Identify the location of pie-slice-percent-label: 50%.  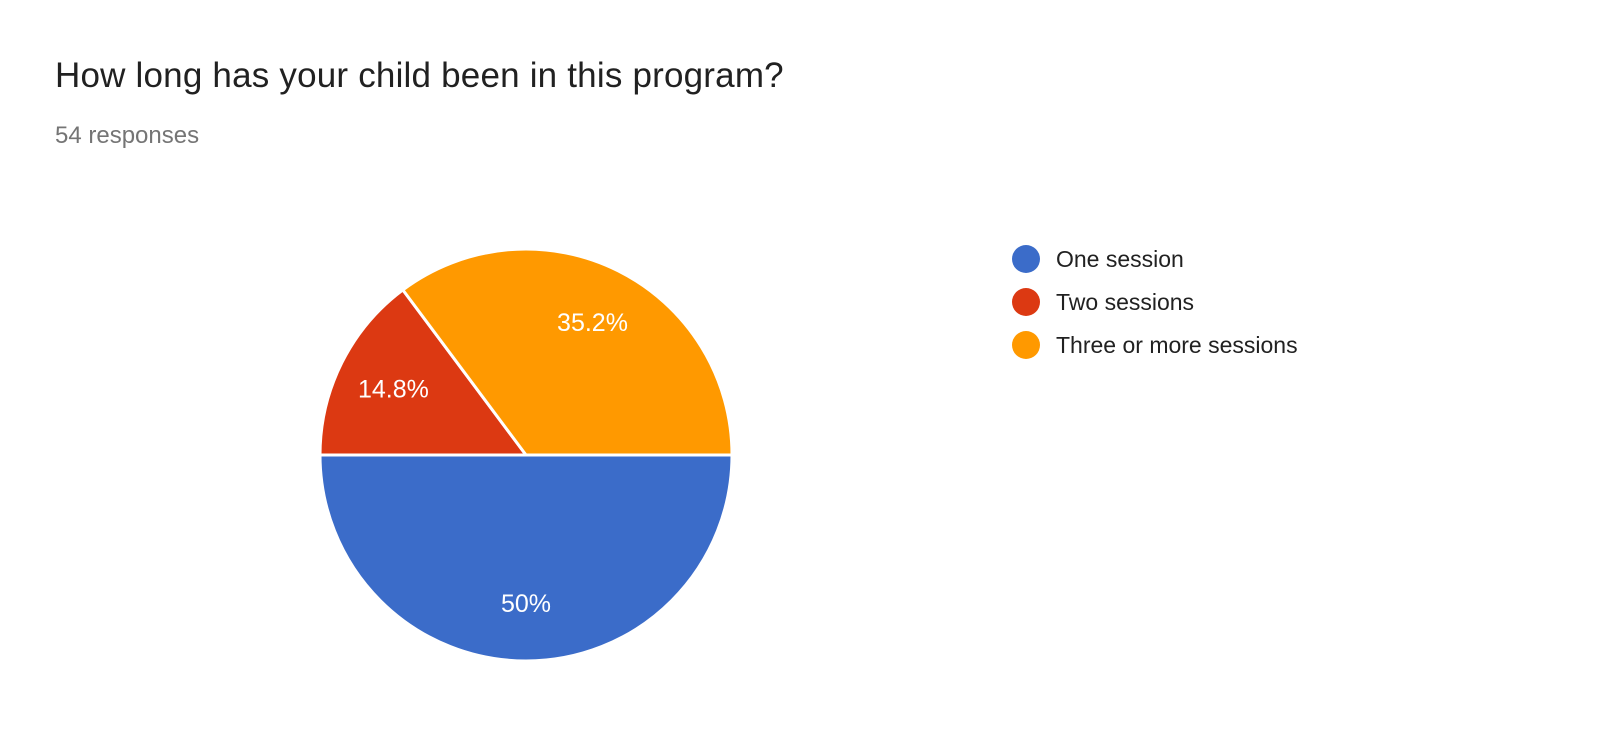
(526, 604).